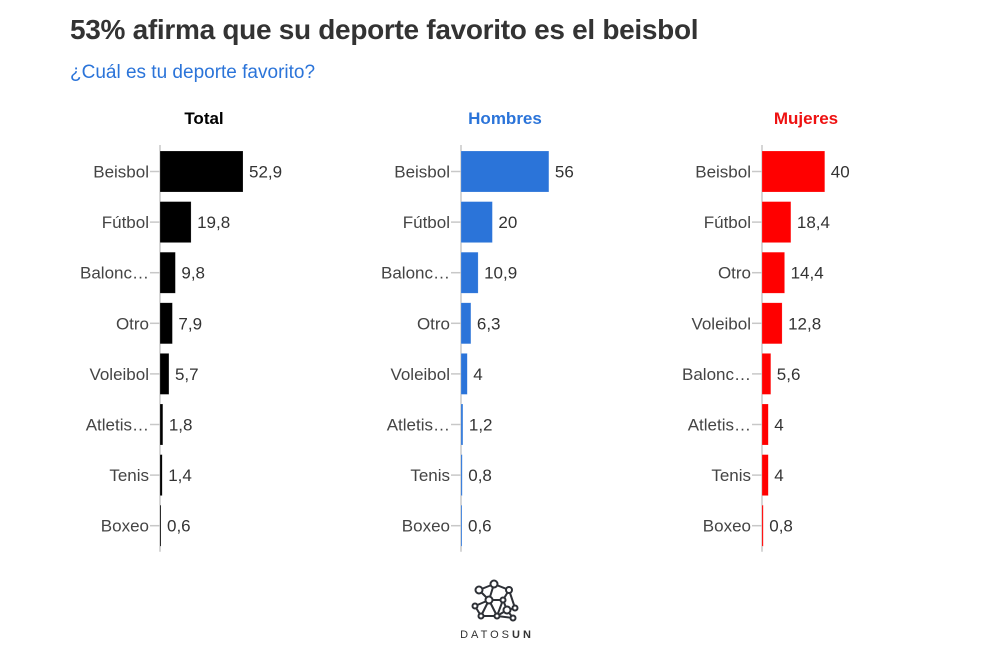 The image size is (987, 671). What do you see at coordinates (481, 425) in the screenshot?
I see `value-label: 1,2` at bounding box center [481, 425].